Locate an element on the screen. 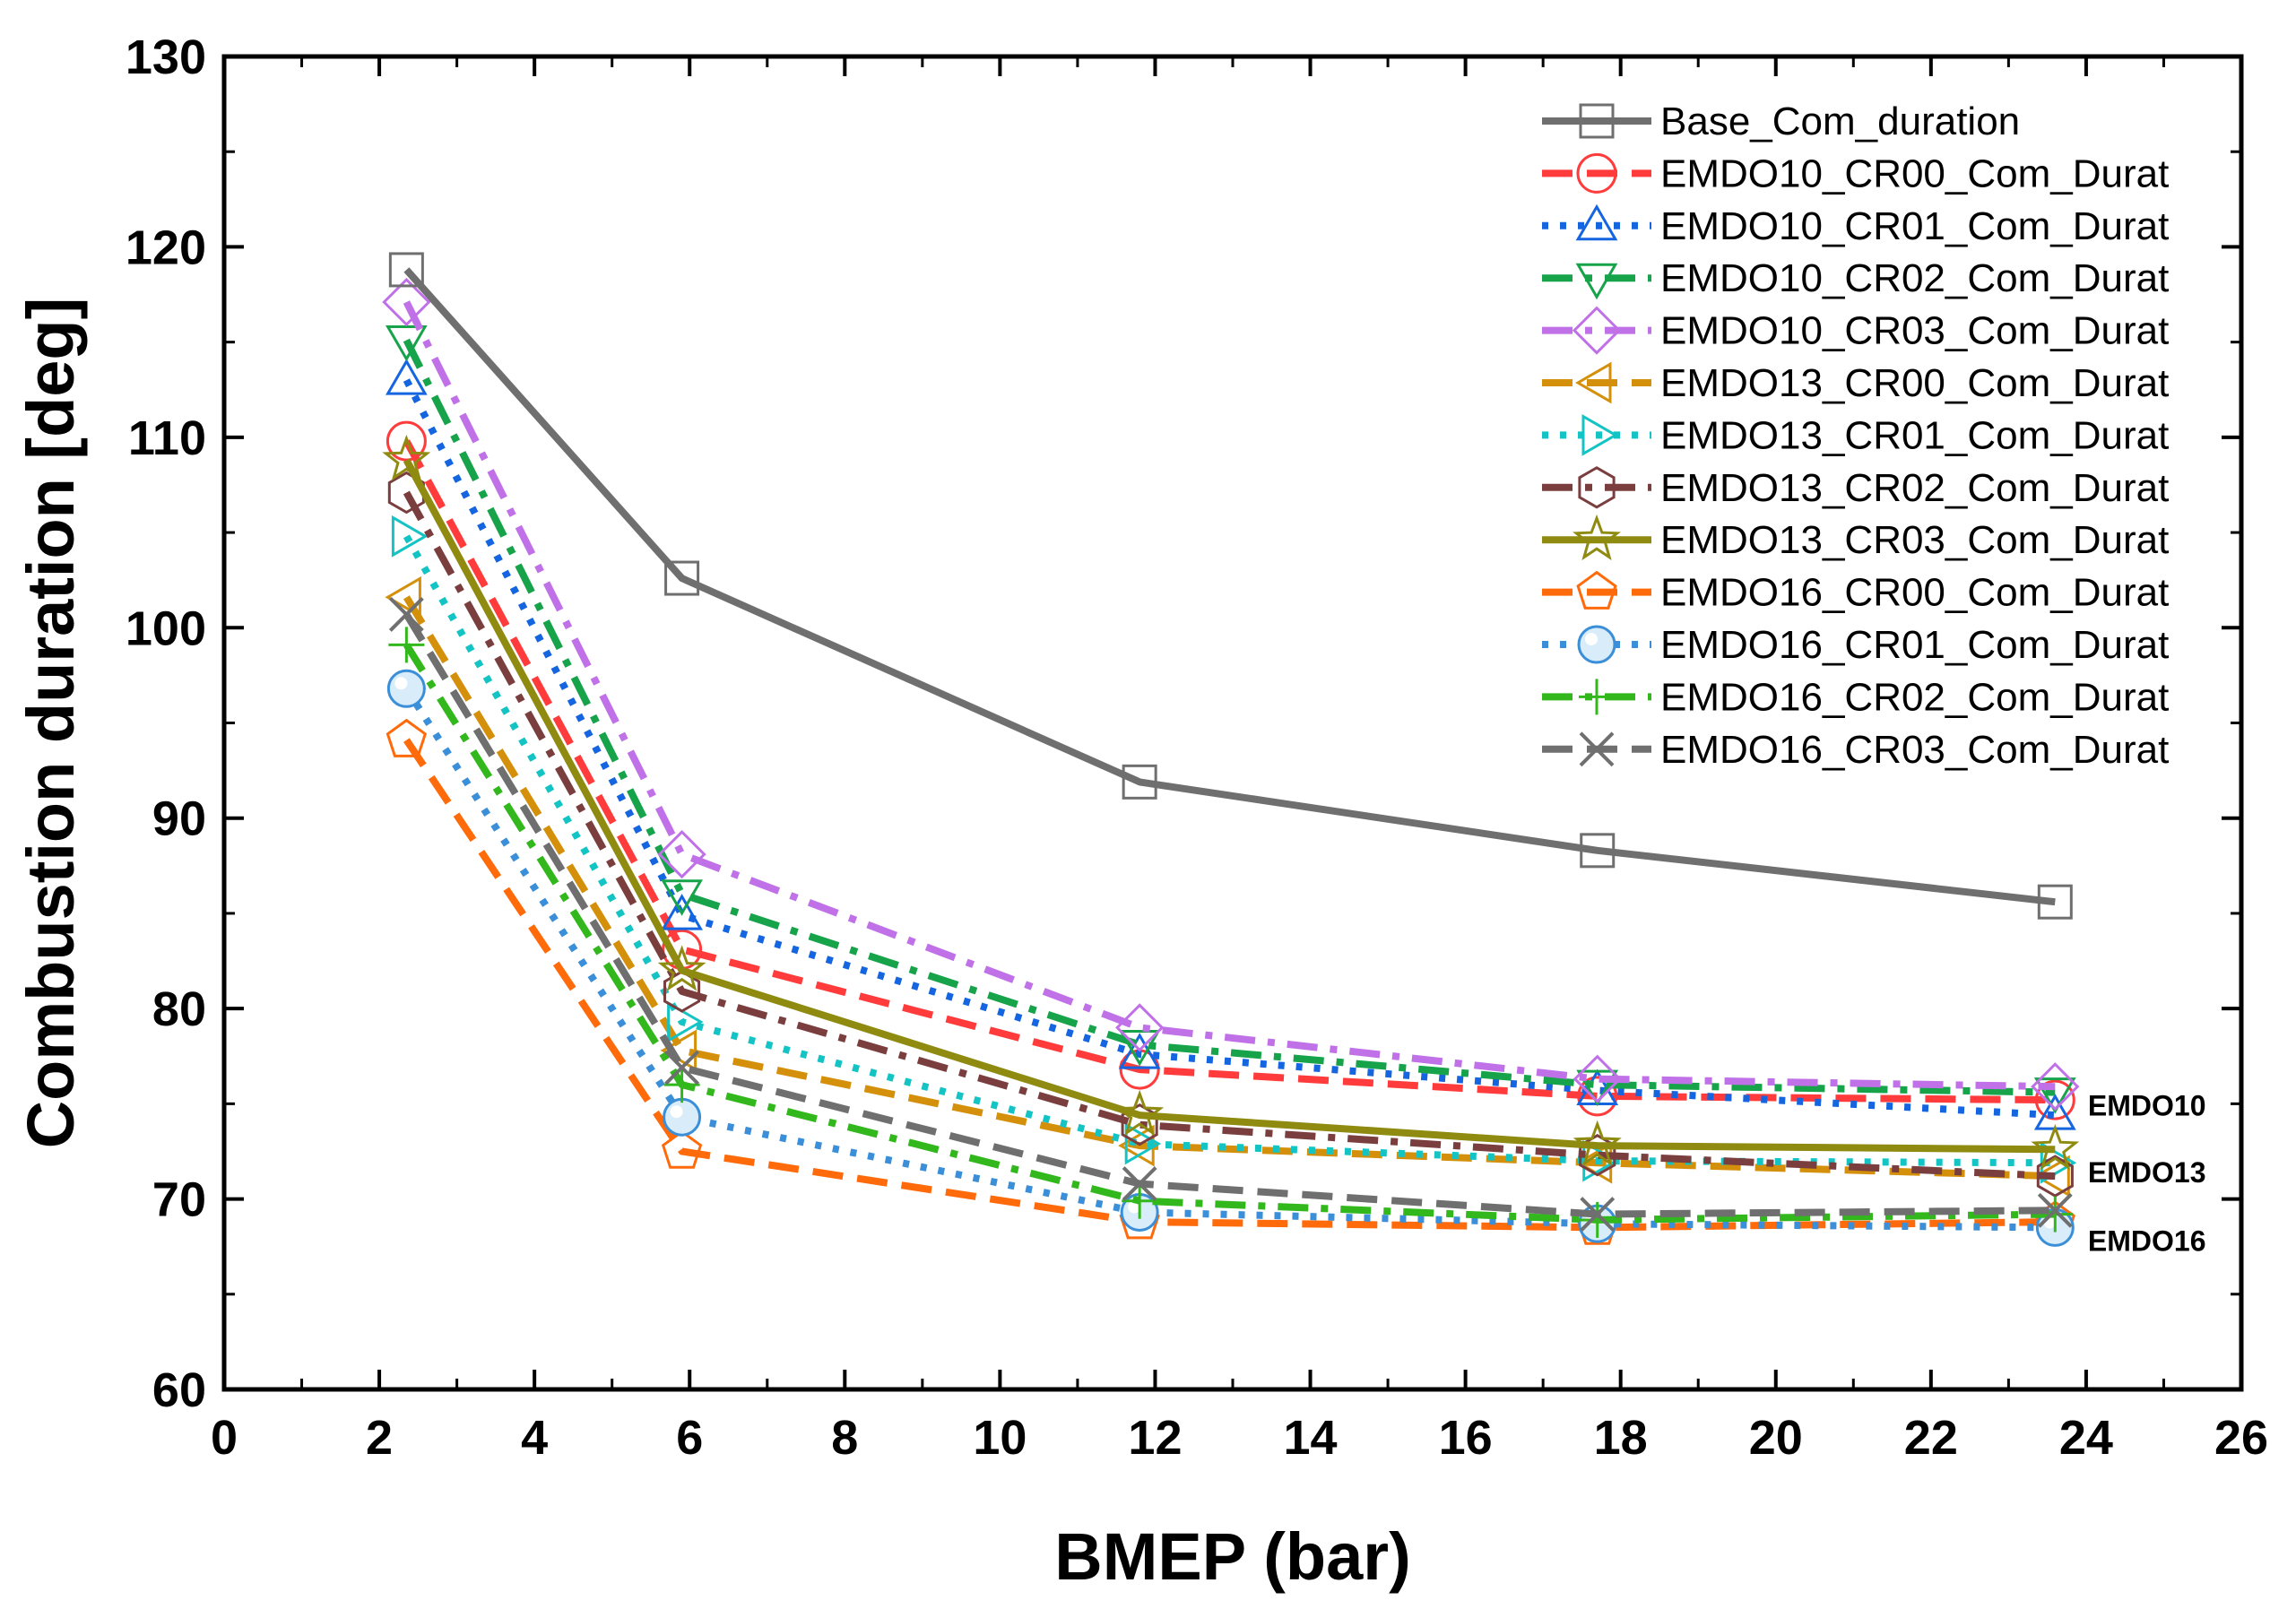  annotation-label: EMDO10 is located at coordinates (2147, 1105).